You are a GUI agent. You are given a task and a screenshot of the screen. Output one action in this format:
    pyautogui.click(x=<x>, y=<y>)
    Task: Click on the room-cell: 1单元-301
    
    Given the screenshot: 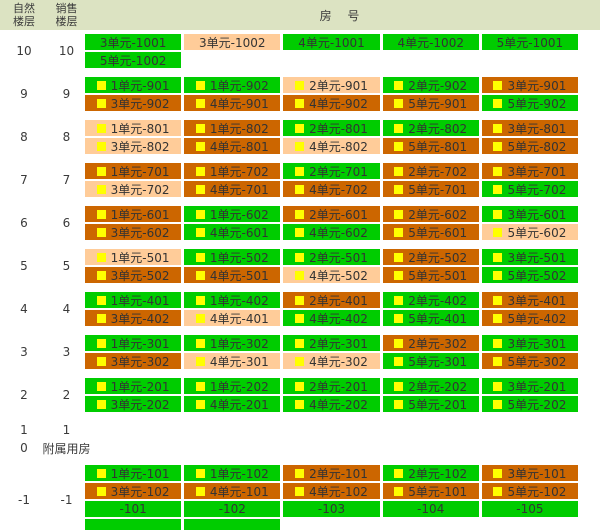 What is the action you would take?
    pyautogui.click(x=133, y=343)
    